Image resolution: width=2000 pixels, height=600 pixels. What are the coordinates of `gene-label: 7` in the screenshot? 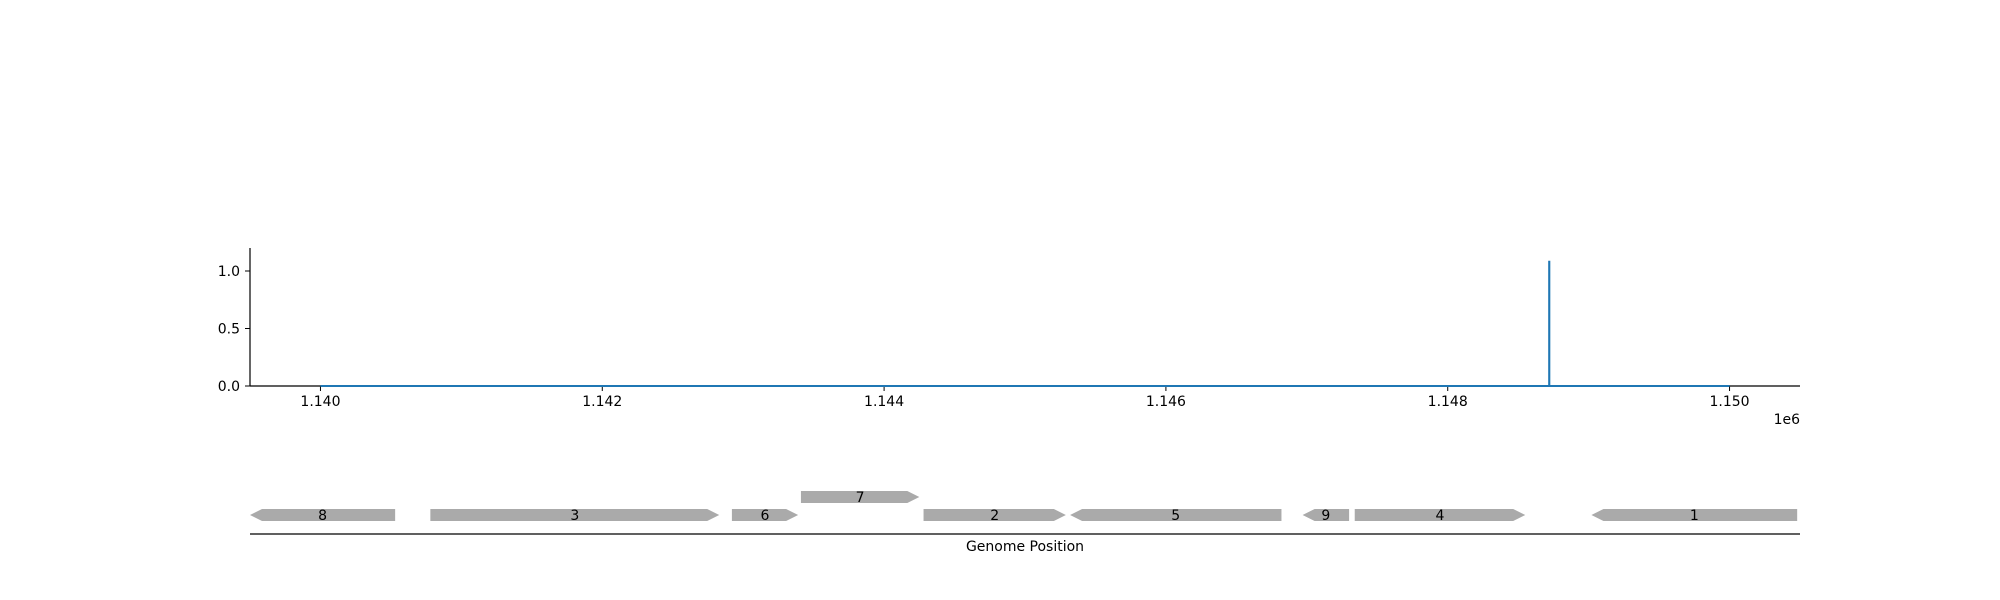 It's located at (860, 498).